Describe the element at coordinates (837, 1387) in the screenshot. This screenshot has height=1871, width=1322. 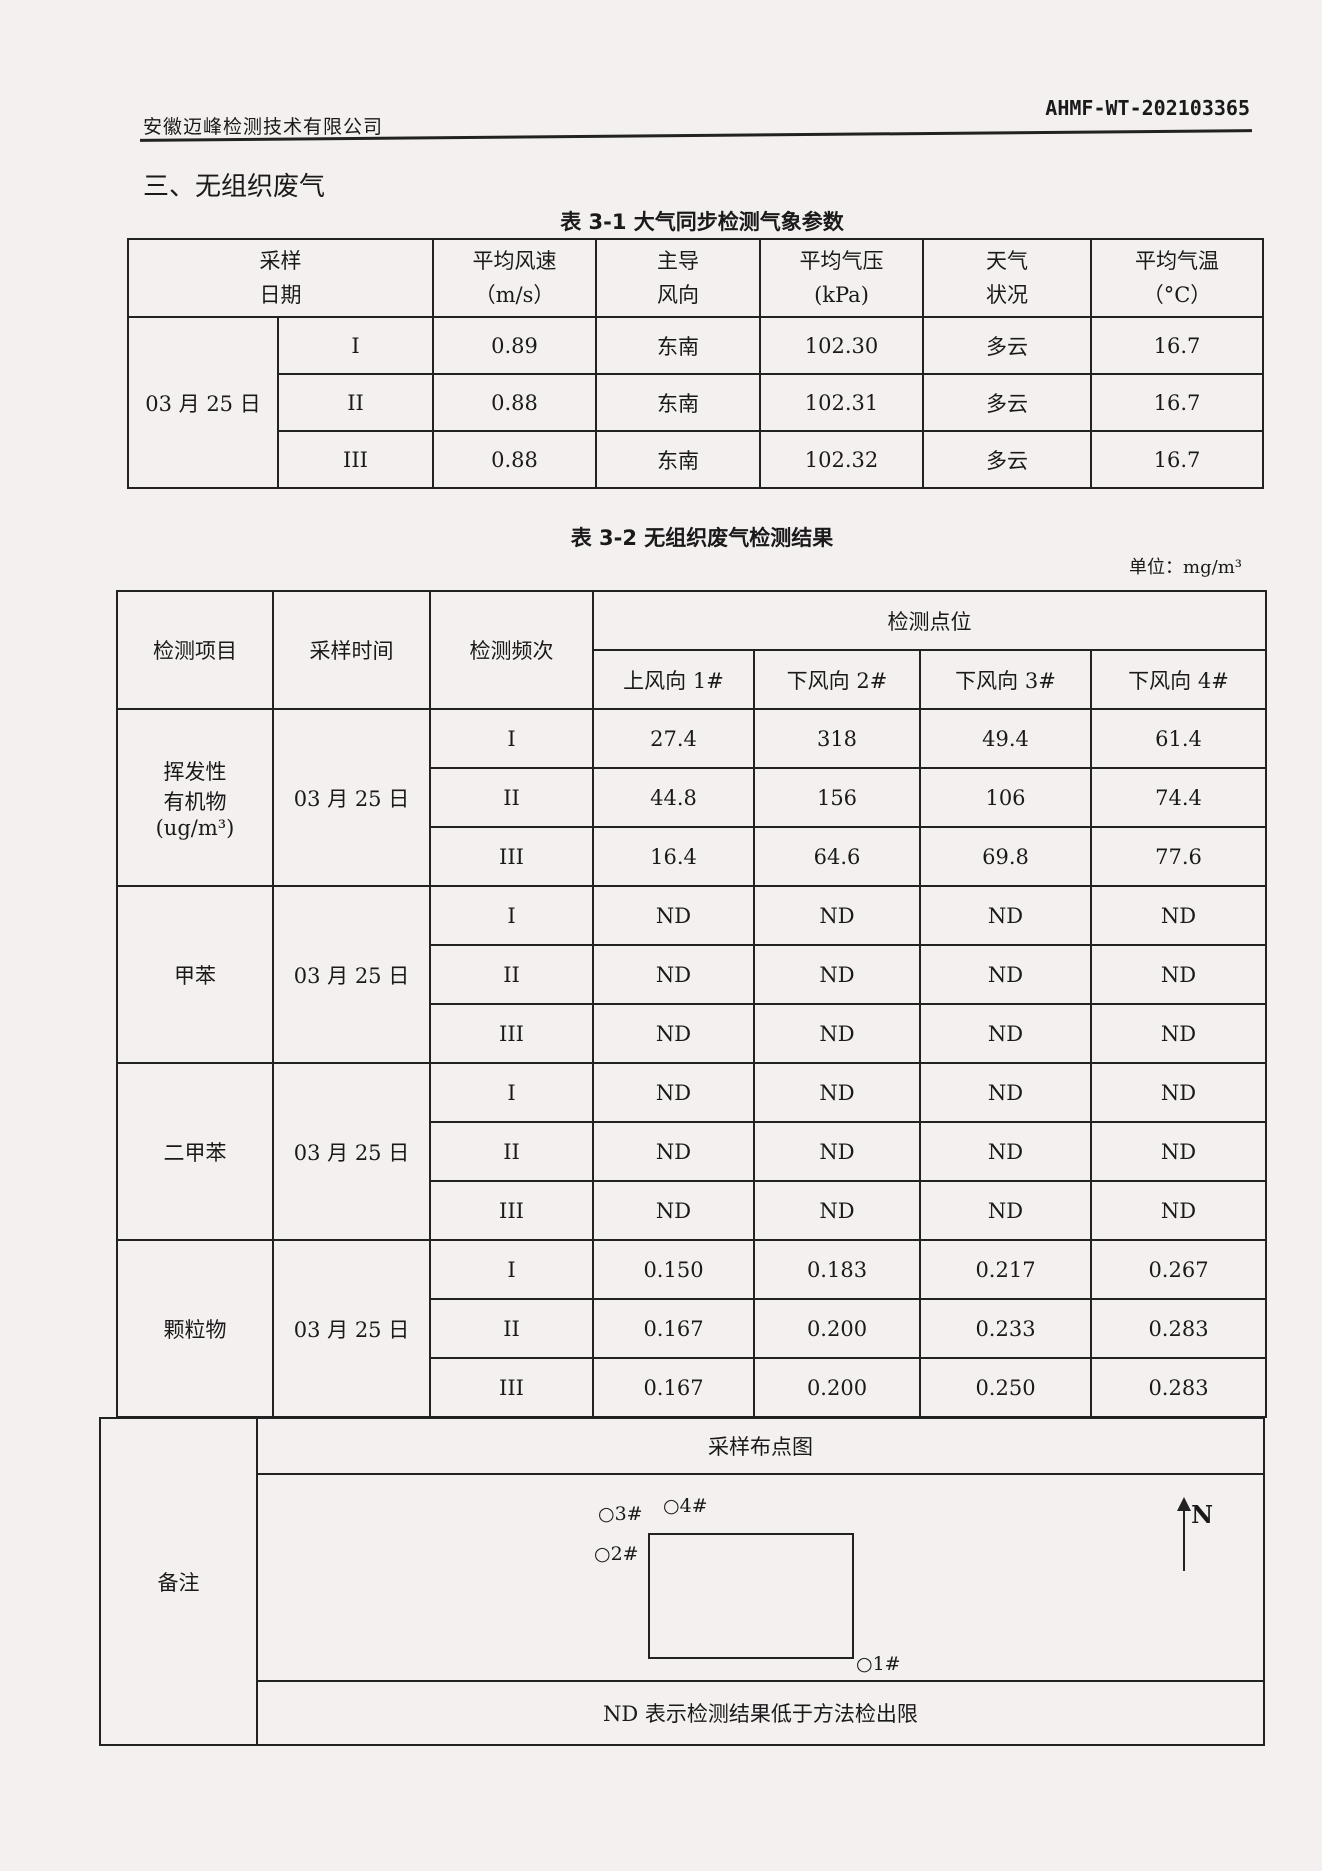
I see `value-cell: 0.200` at that location.